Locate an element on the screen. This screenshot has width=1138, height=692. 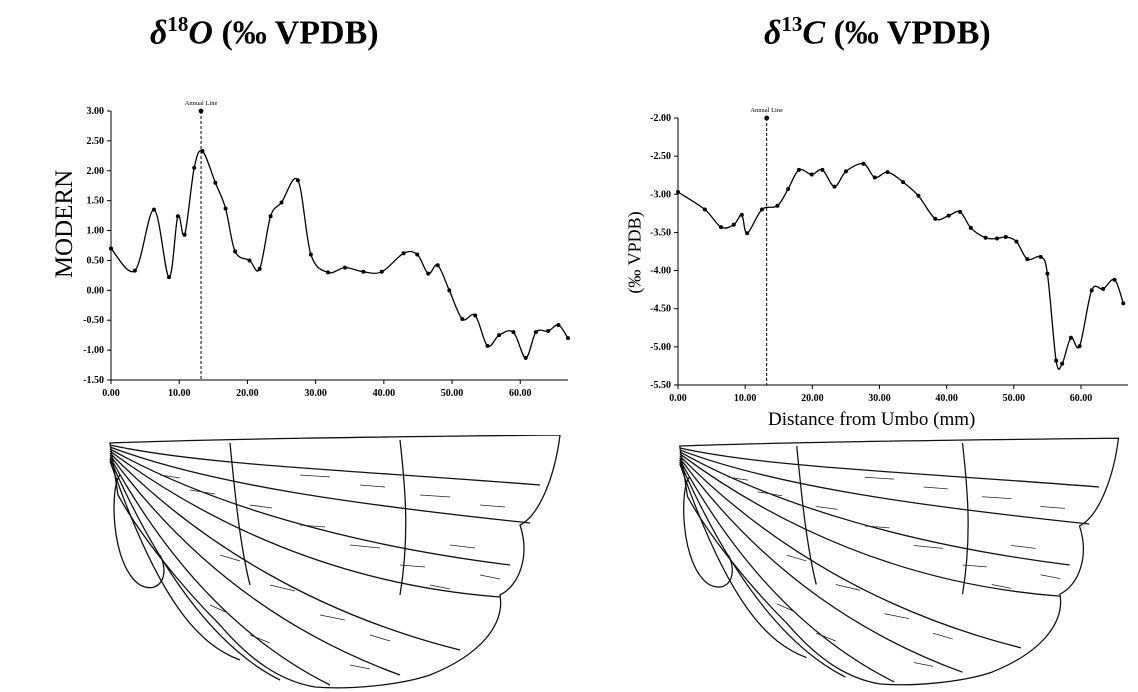
delta-symbol: δ is located at coordinates (159, 33).